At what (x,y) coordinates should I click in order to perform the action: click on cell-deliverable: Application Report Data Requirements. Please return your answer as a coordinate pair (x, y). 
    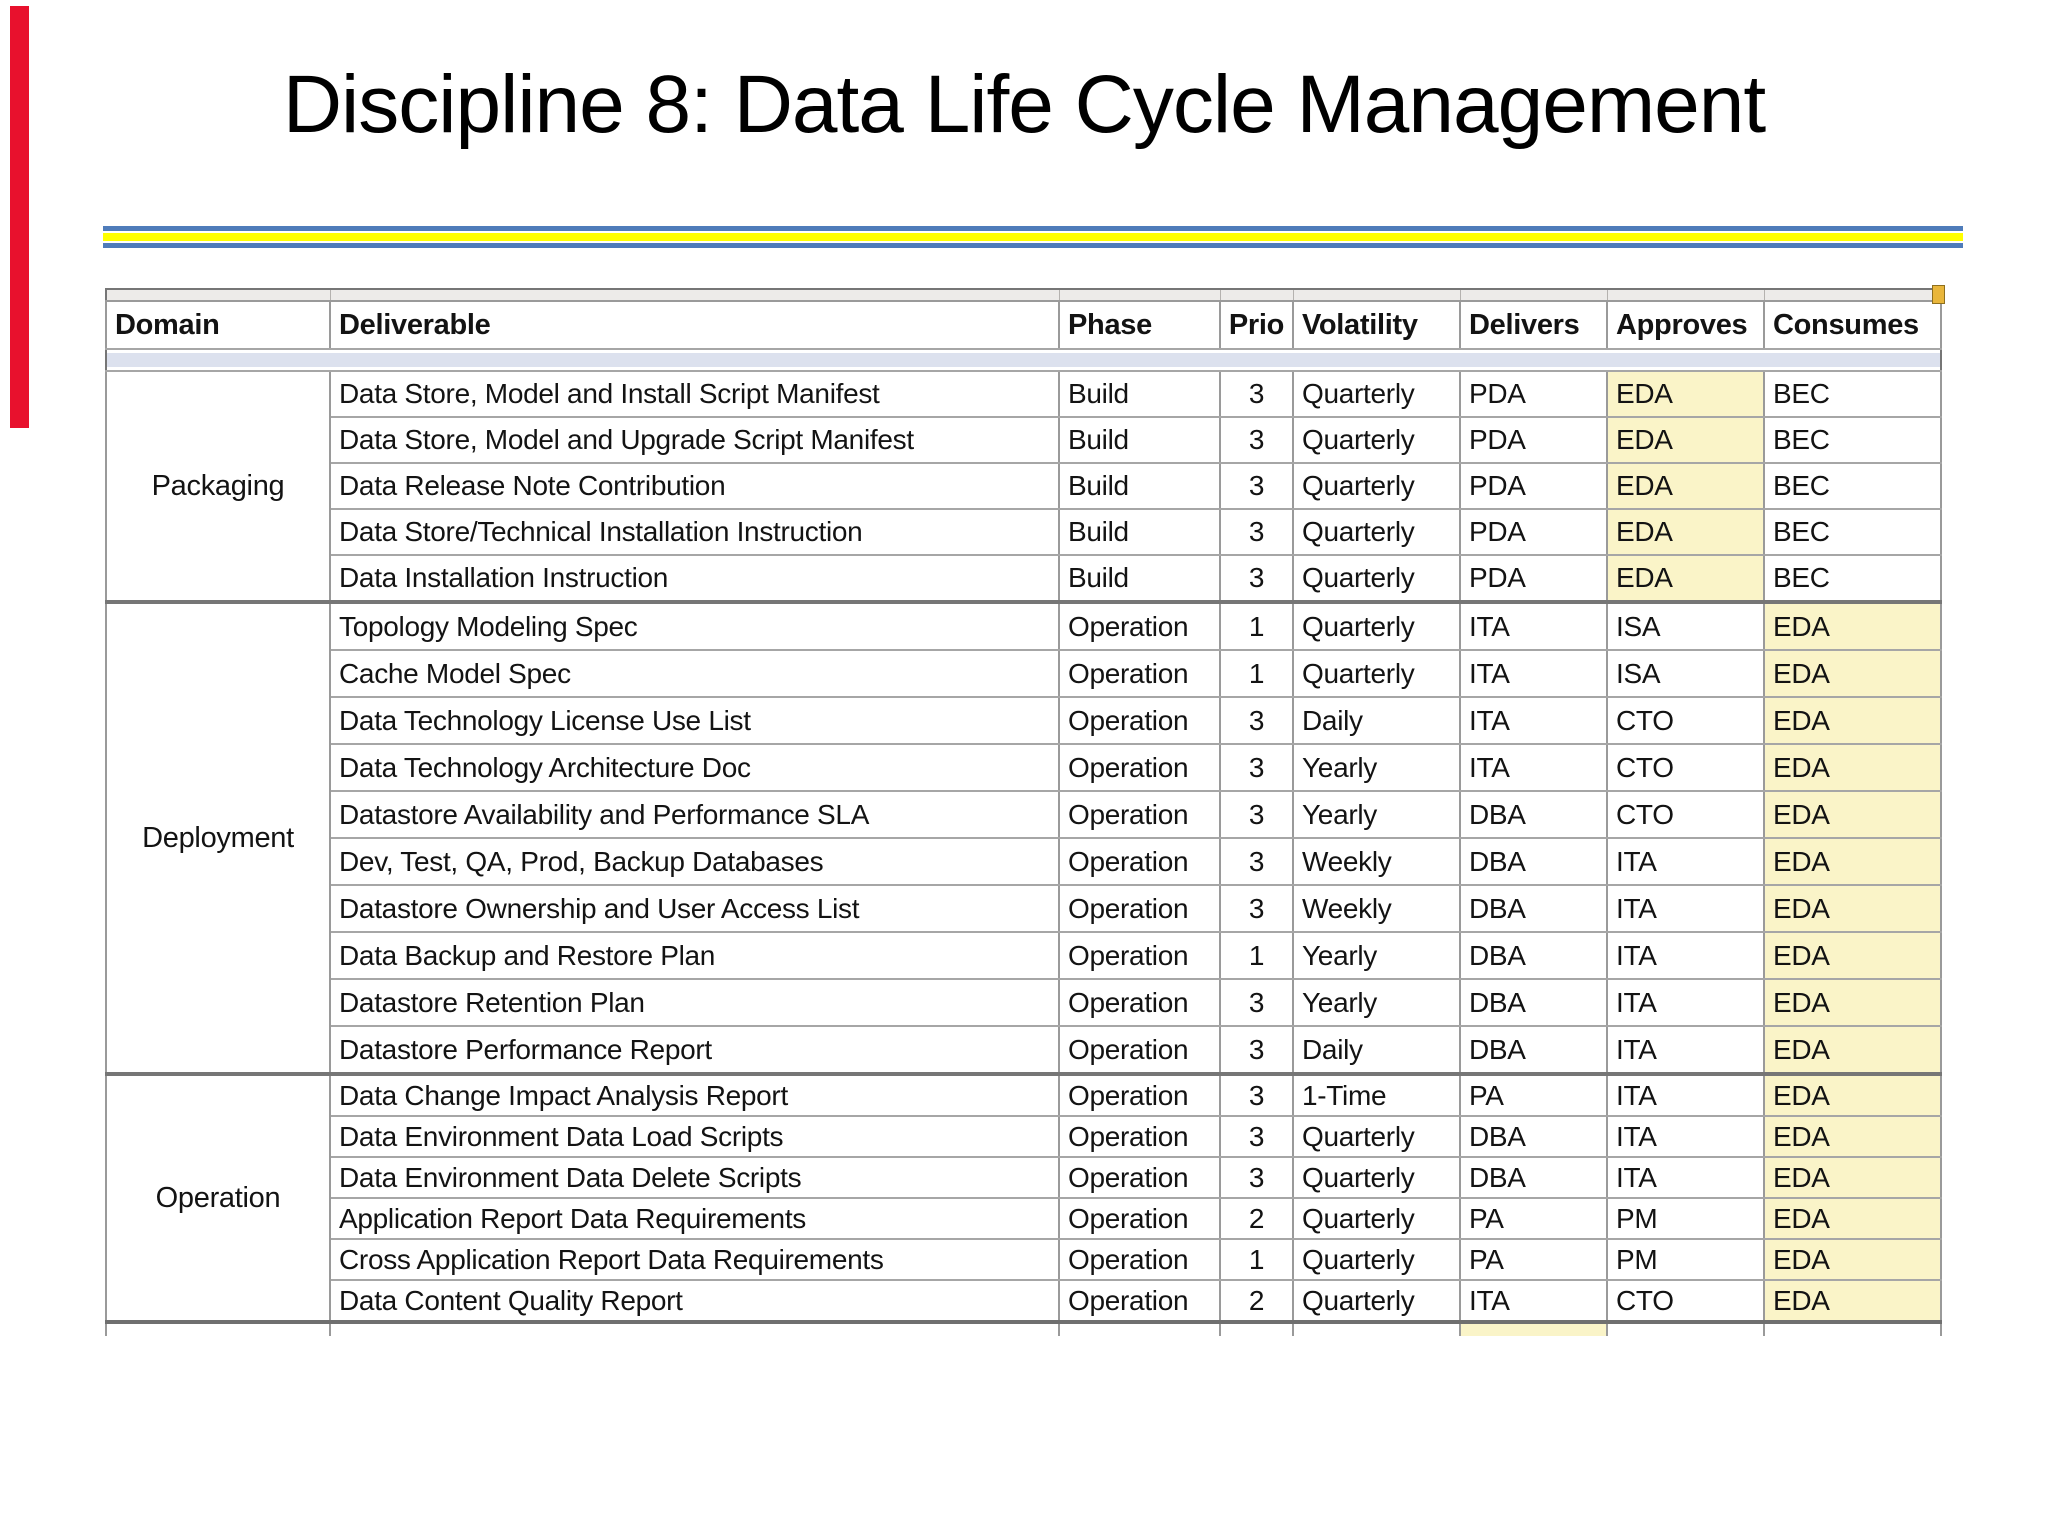
    Looking at the image, I should click on (694, 1218).